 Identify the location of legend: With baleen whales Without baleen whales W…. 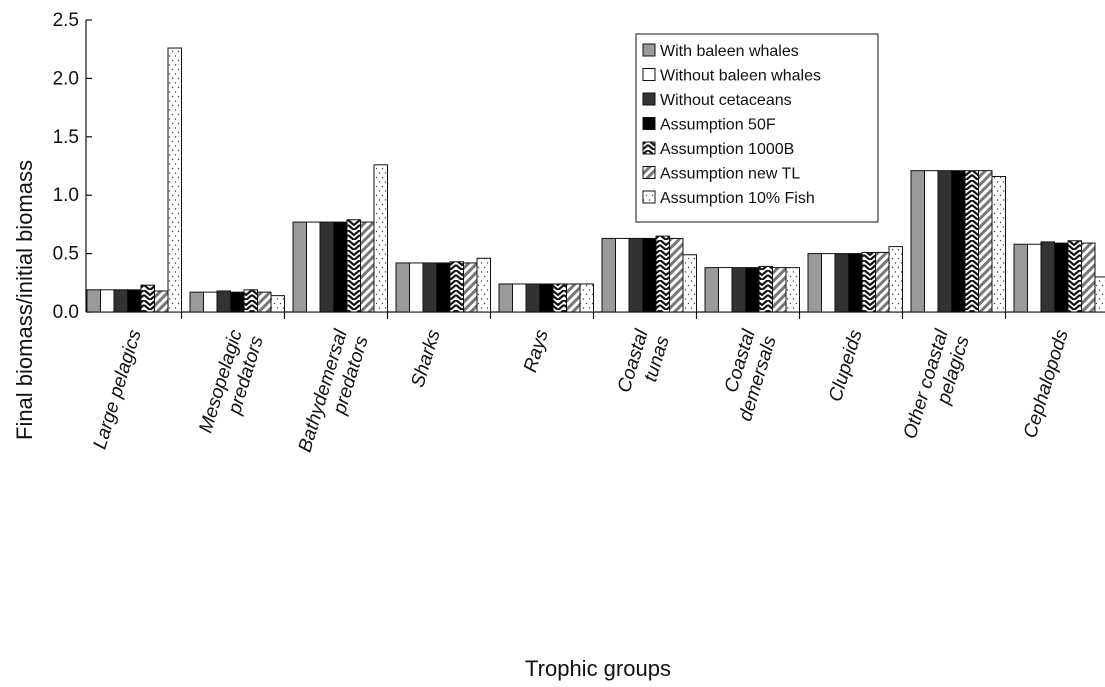
(757, 128).